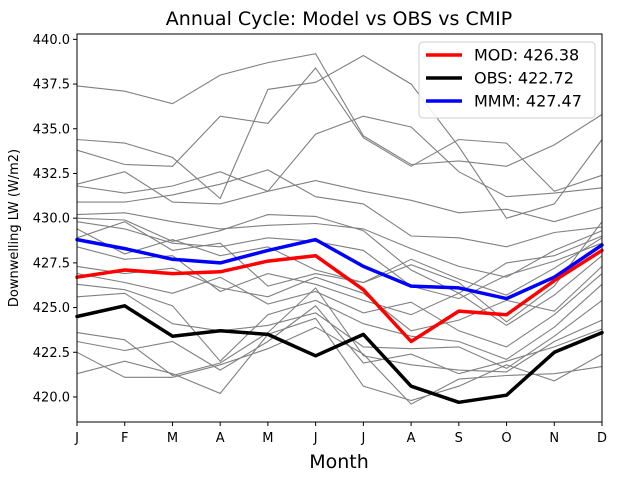  I want to click on x-tick-label: D, so click(602, 438).